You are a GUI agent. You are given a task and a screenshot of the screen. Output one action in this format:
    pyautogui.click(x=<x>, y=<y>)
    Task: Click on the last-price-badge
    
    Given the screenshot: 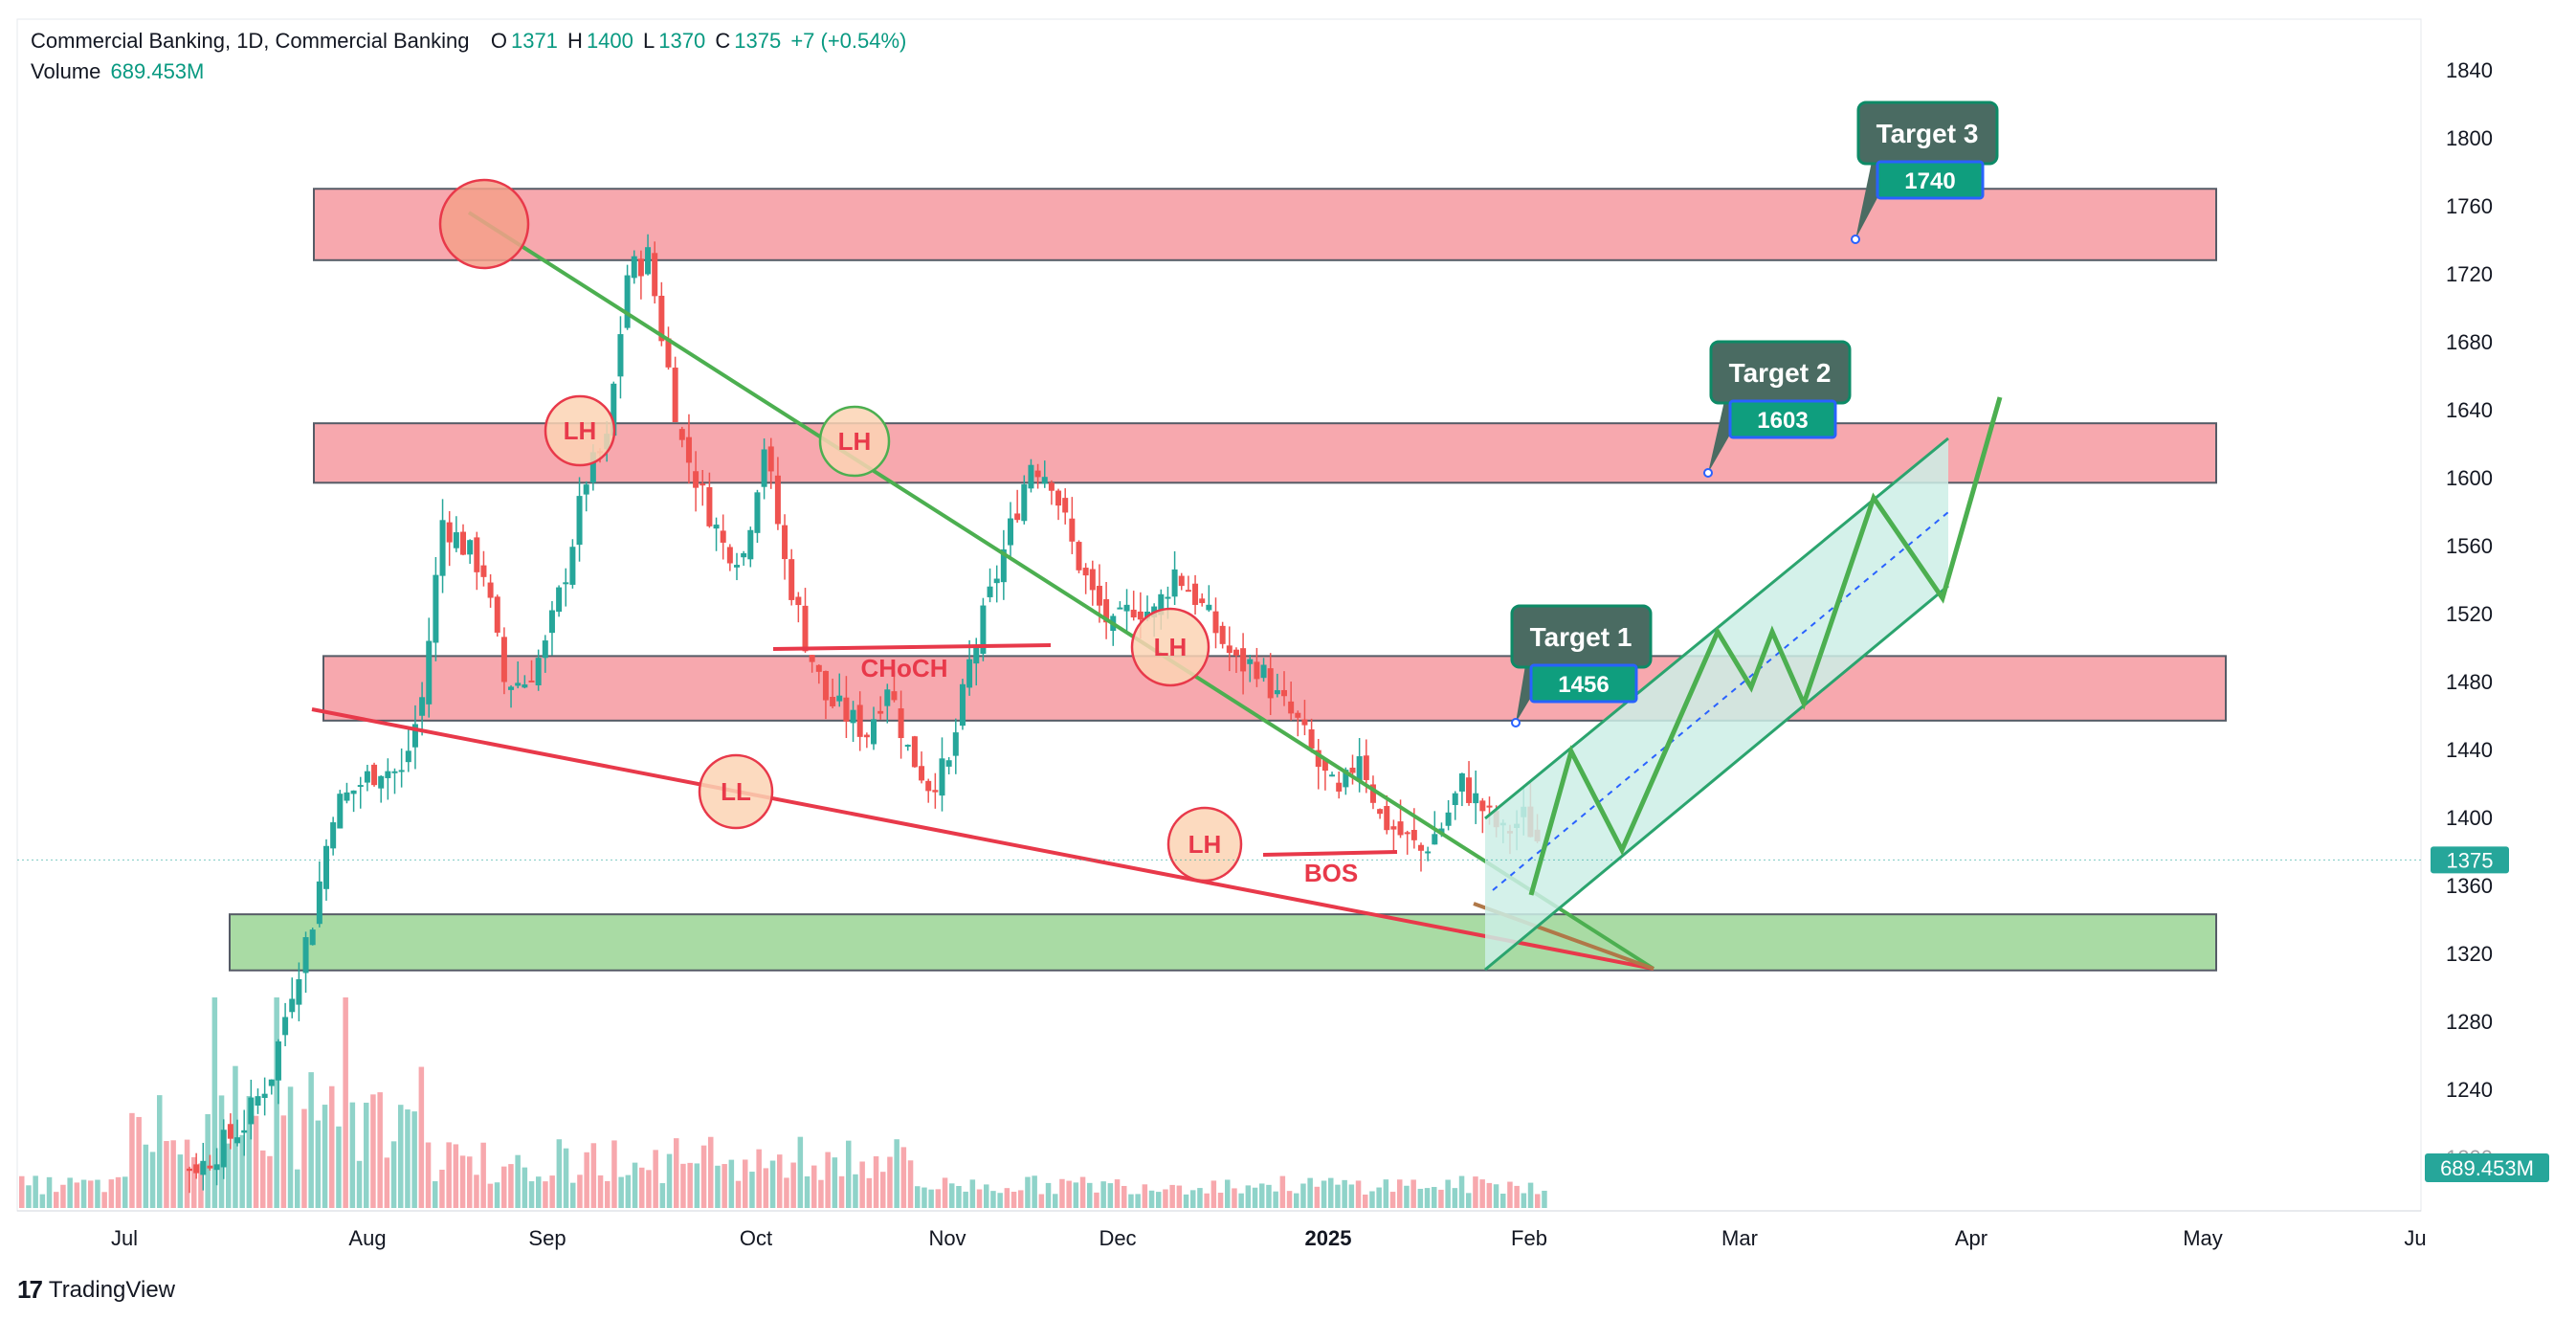 What is the action you would take?
    pyautogui.click(x=2470, y=860)
    